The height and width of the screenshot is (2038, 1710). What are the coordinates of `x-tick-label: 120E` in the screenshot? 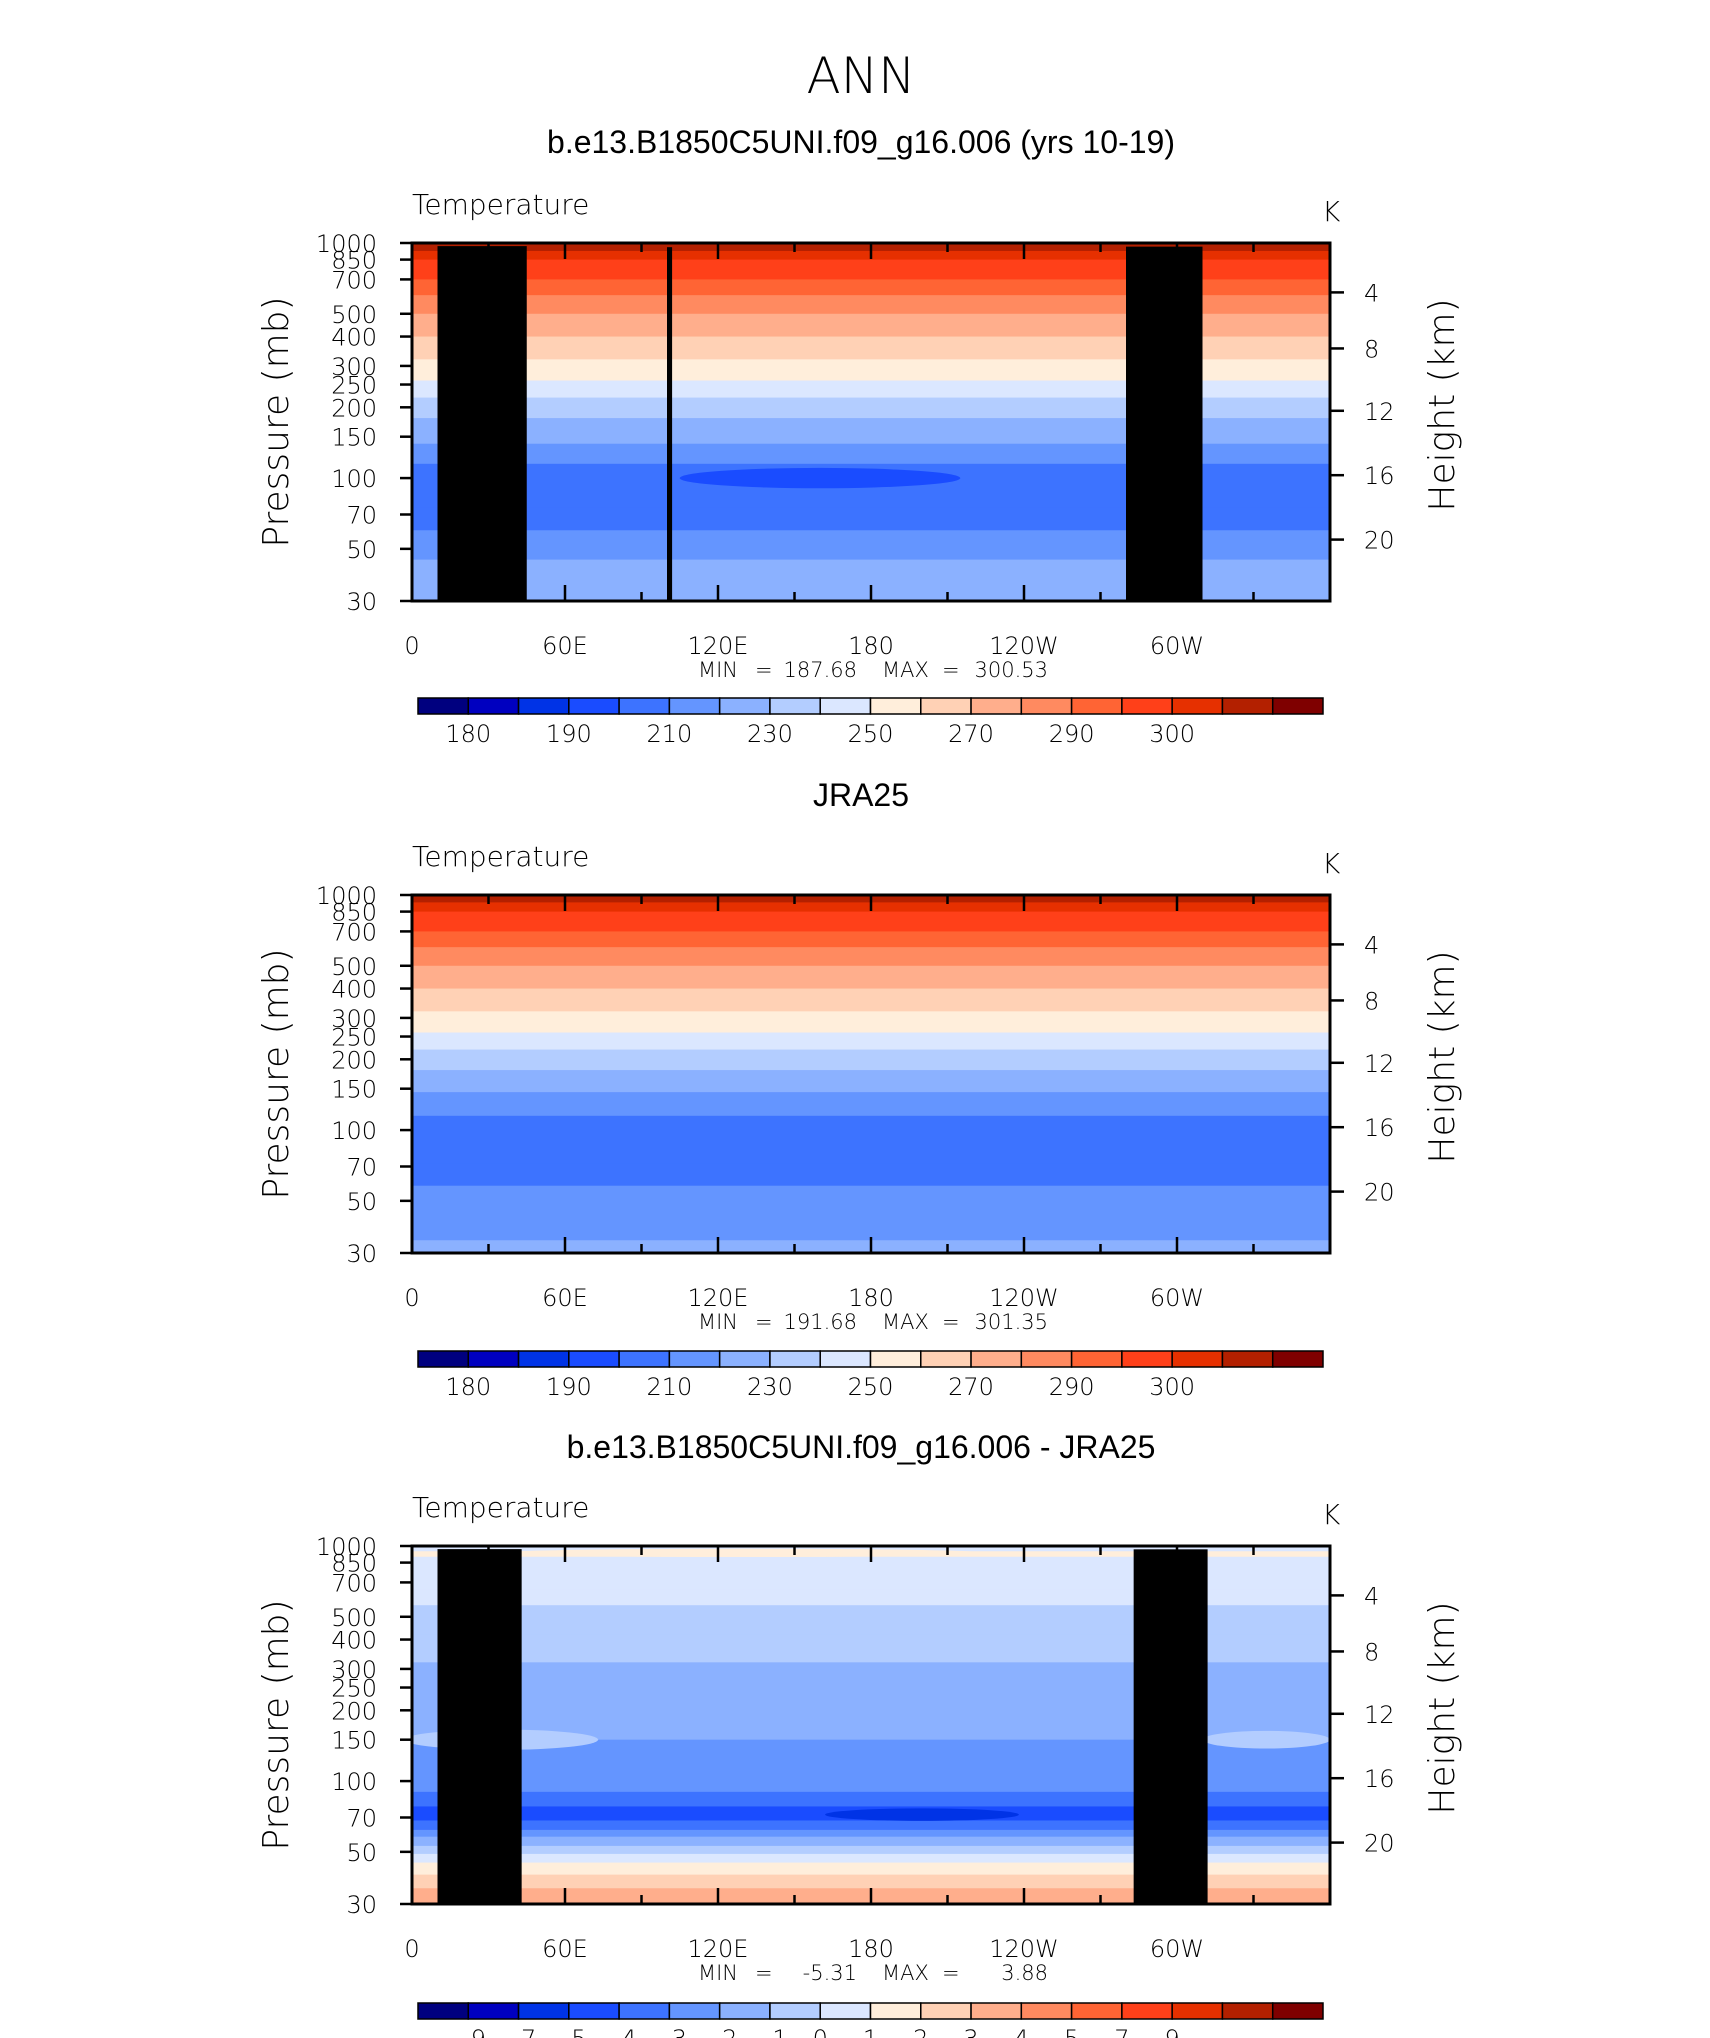 It's located at (718, 646).